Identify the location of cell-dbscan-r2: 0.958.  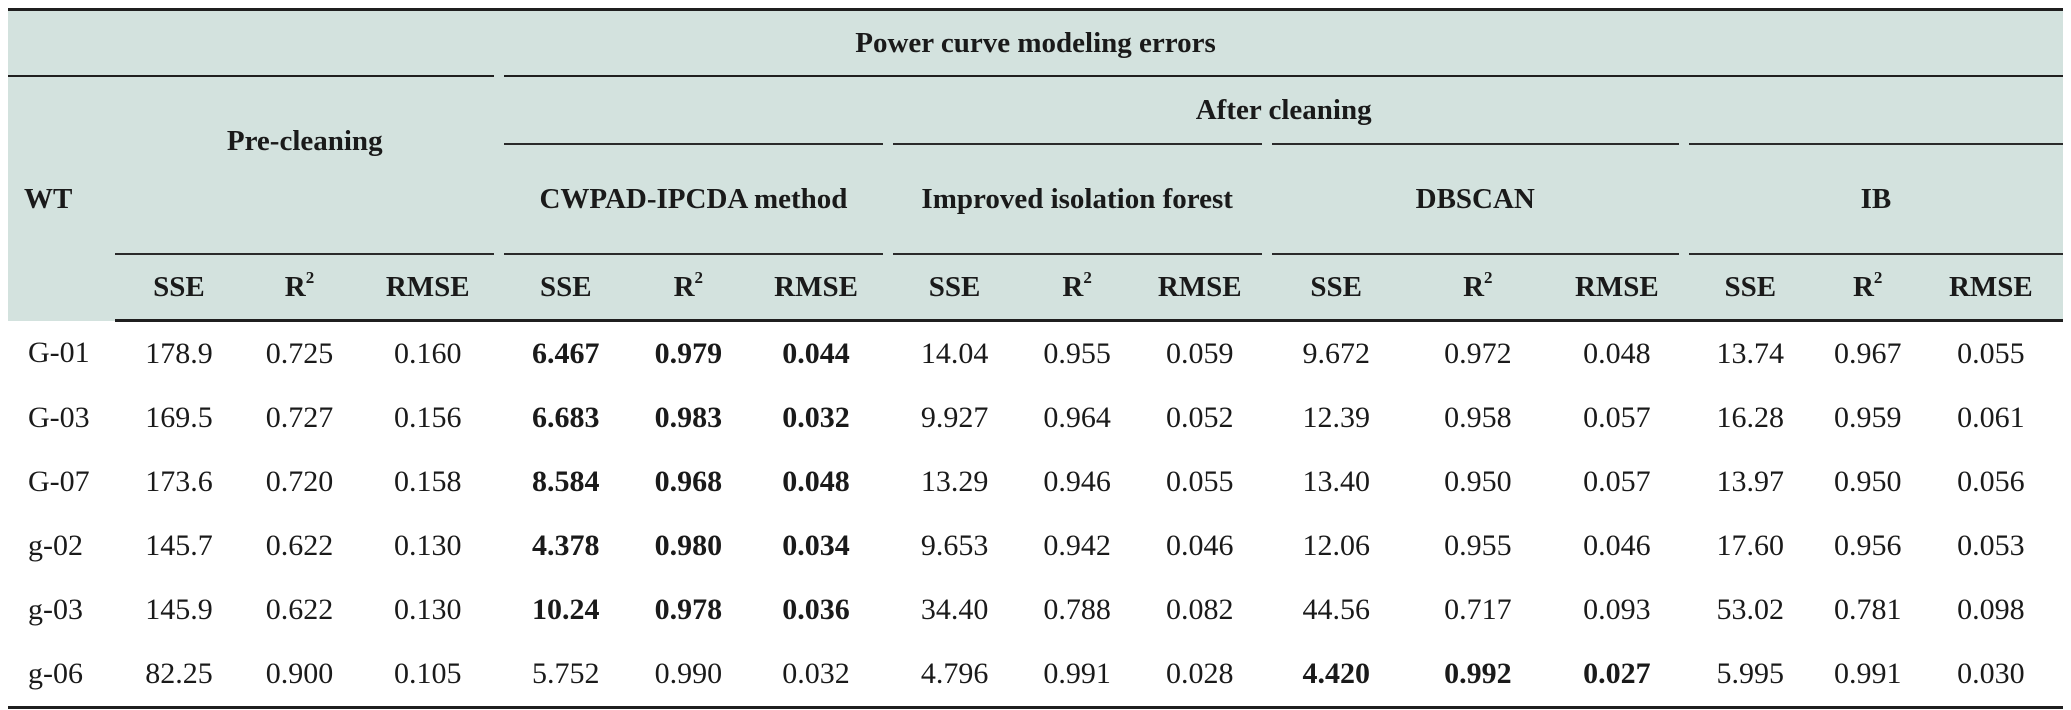
(1478, 417).